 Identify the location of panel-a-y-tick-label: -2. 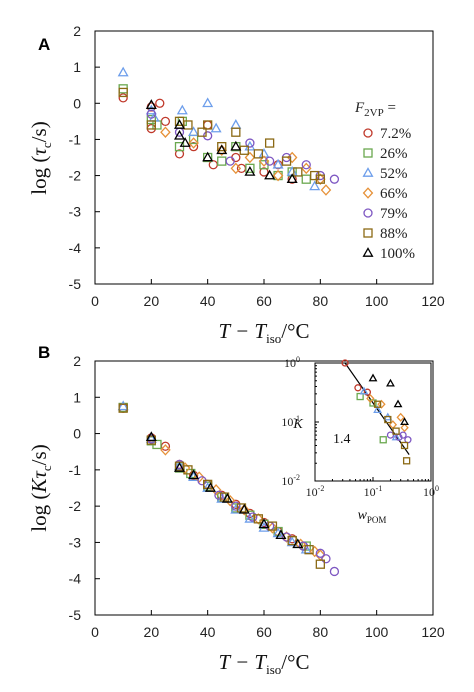
(75, 176).